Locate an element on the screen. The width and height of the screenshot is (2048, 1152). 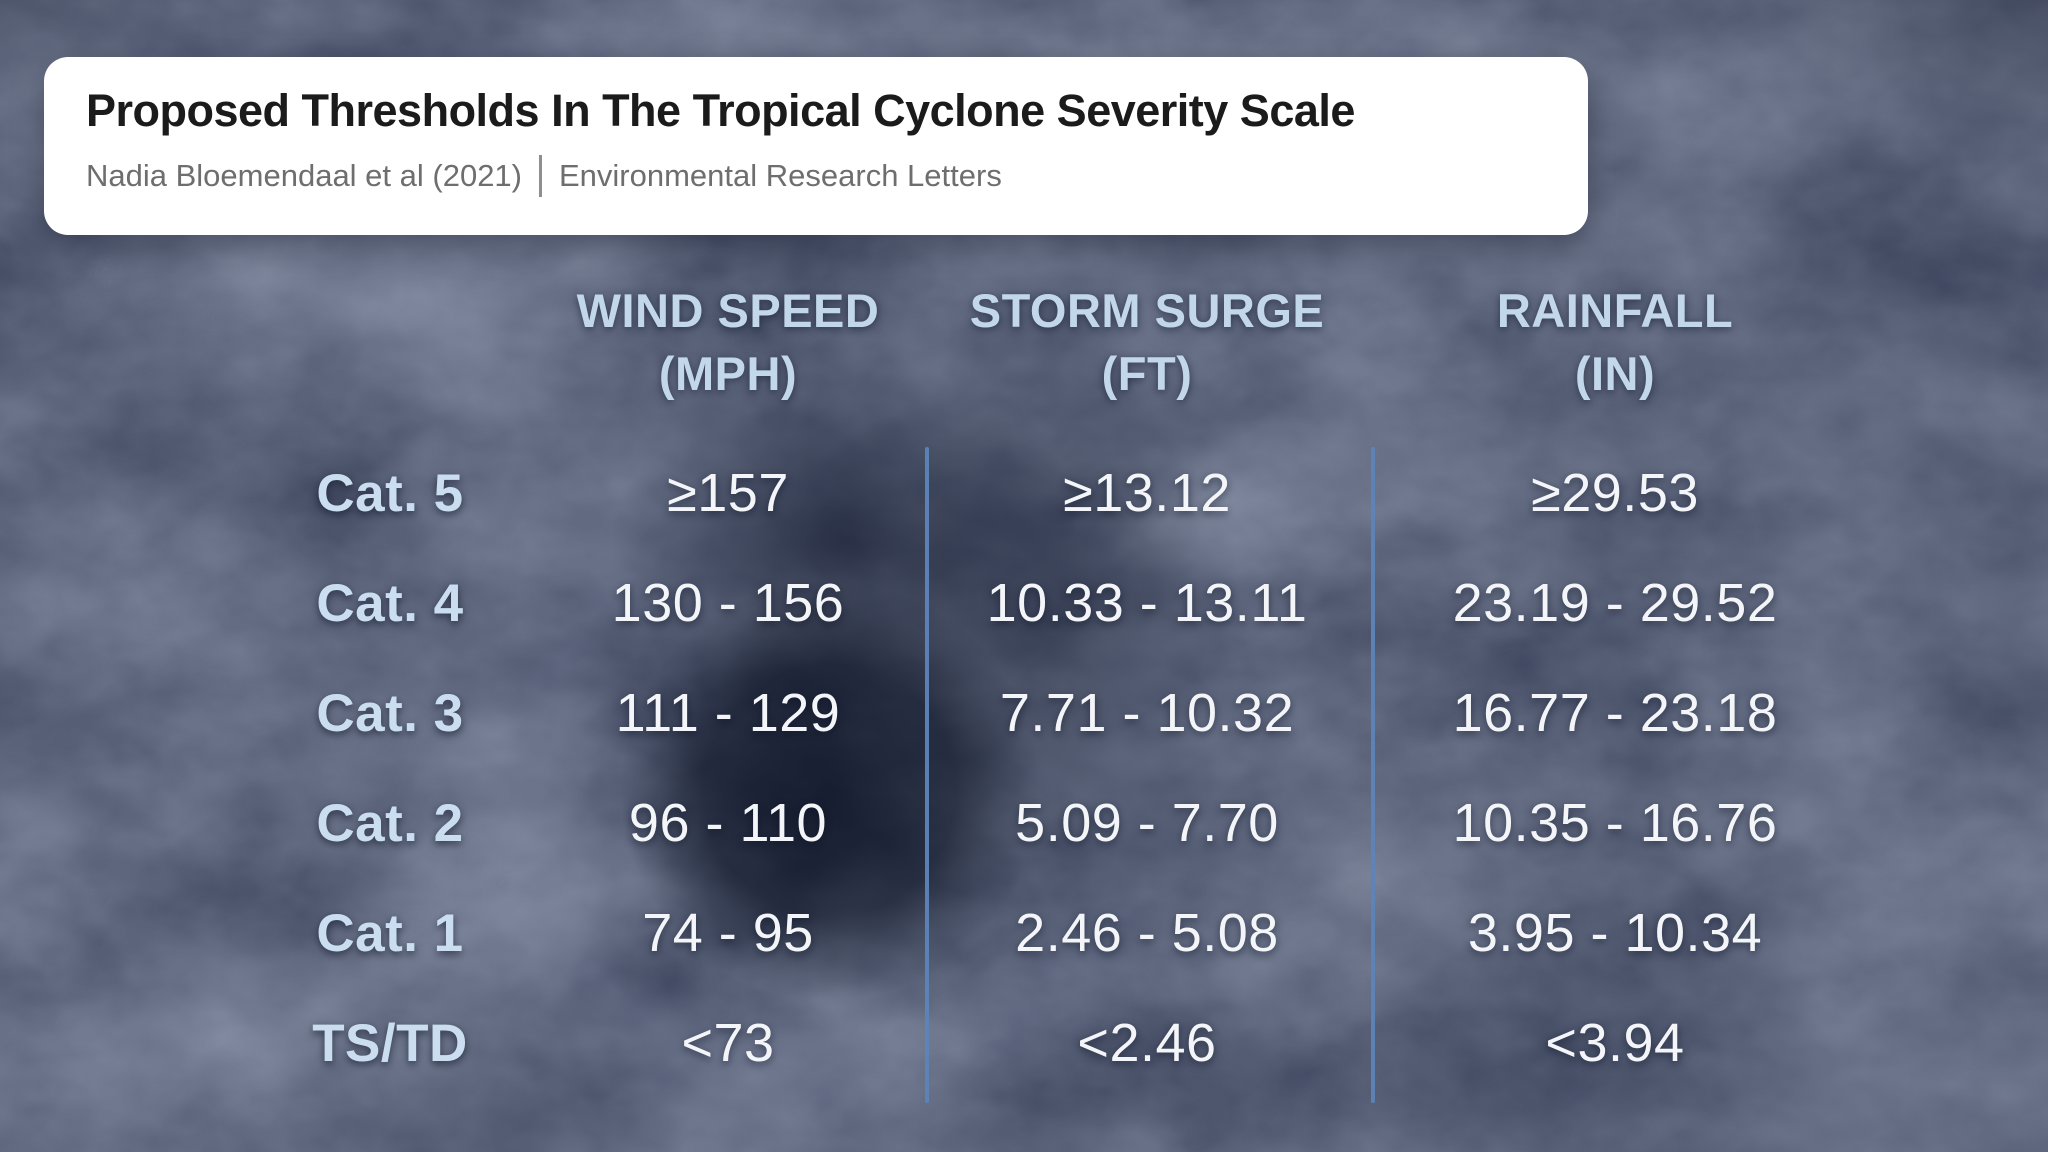
row-label-cat-4: Cat. 4 is located at coordinates (390, 603).